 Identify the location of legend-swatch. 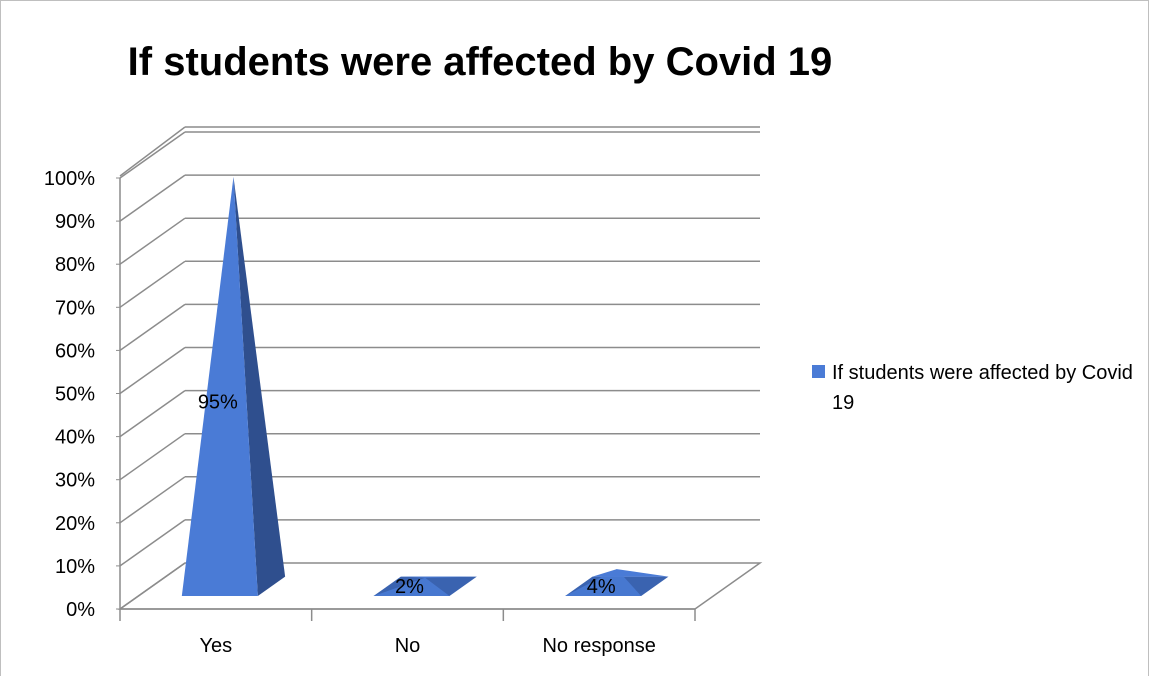
(818, 371).